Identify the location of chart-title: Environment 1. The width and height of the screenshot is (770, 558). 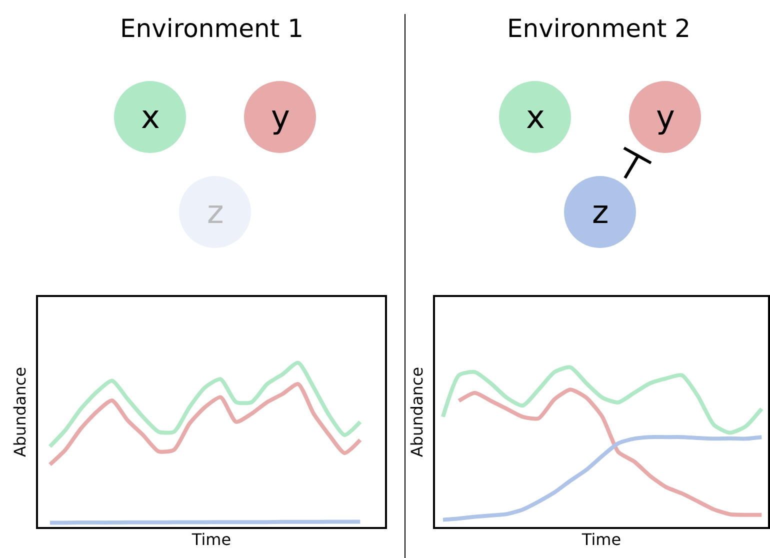
(212, 28).